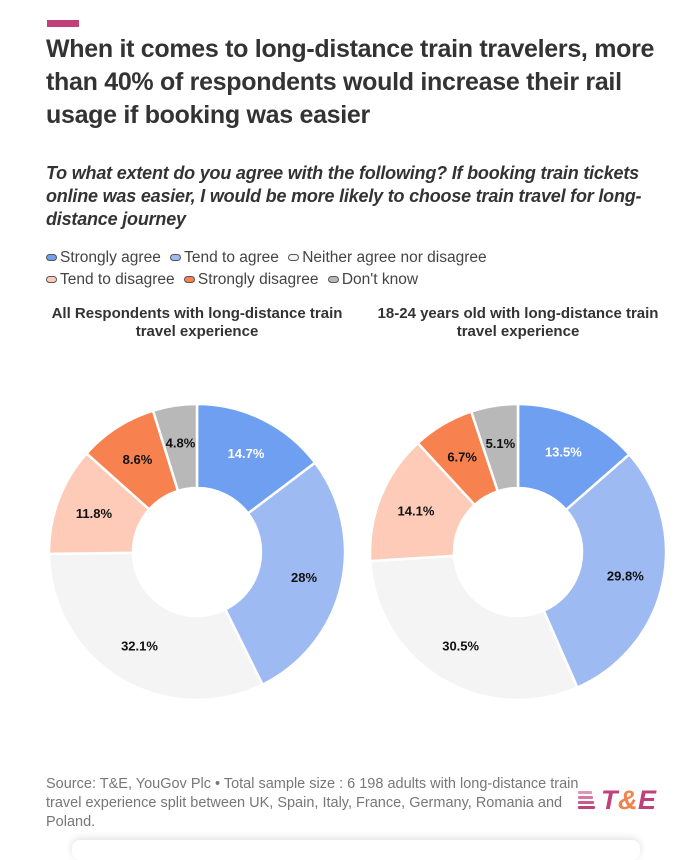 This screenshot has height=860, width=700. Describe the element at coordinates (181, 443) in the screenshot. I see `data-label-don-t-know: 4.8%` at that location.